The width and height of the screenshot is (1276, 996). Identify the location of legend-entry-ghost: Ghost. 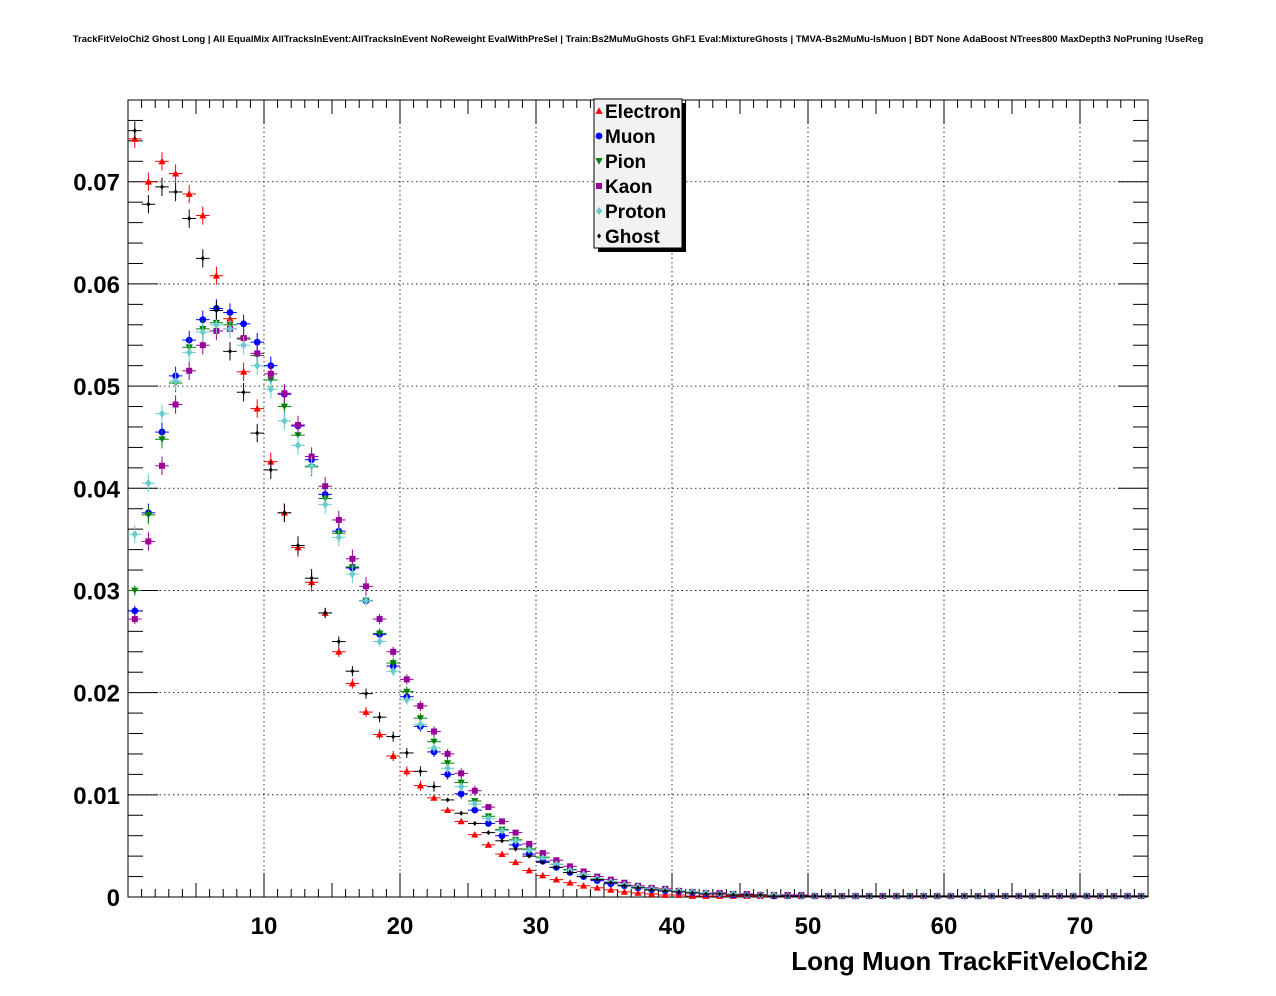
(629, 237).